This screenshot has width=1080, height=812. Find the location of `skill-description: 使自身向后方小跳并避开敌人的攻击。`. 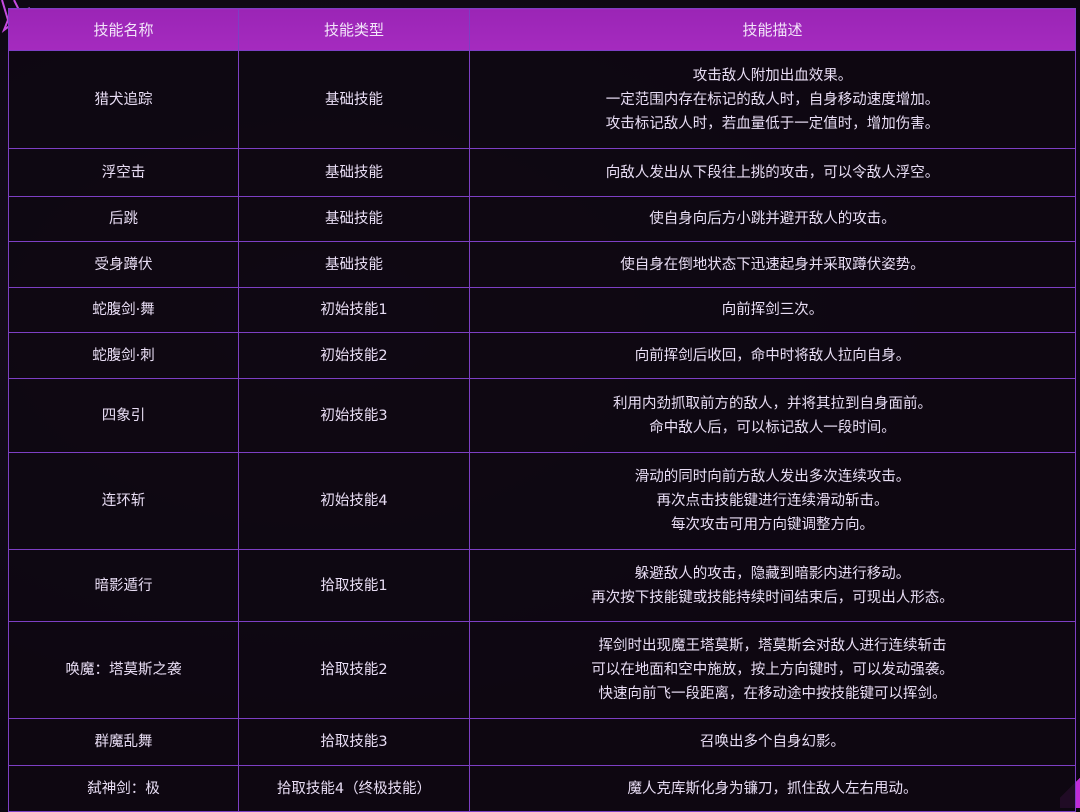

skill-description: 使自身向后方小跳并避开敌人的攻击。 is located at coordinates (772, 219).